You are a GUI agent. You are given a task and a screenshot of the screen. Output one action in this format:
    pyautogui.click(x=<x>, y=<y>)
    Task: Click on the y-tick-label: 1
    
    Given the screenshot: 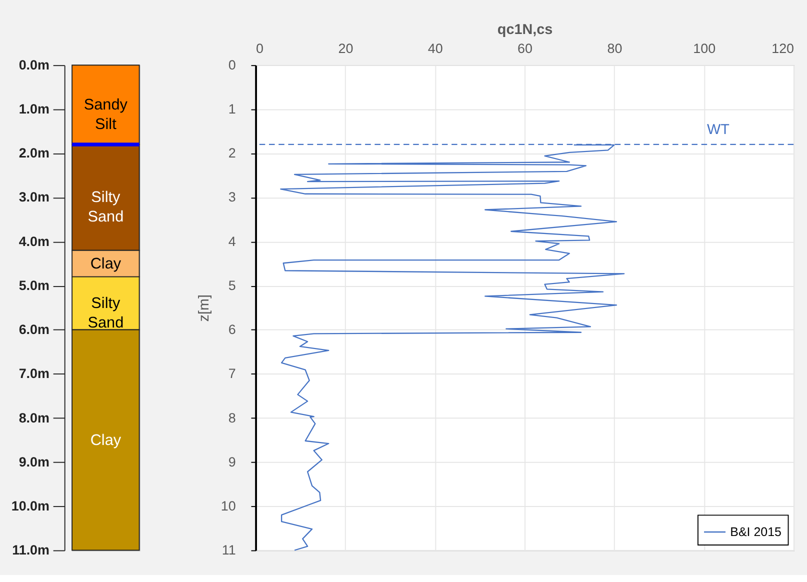 What is the action you would take?
    pyautogui.click(x=232, y=109)
    